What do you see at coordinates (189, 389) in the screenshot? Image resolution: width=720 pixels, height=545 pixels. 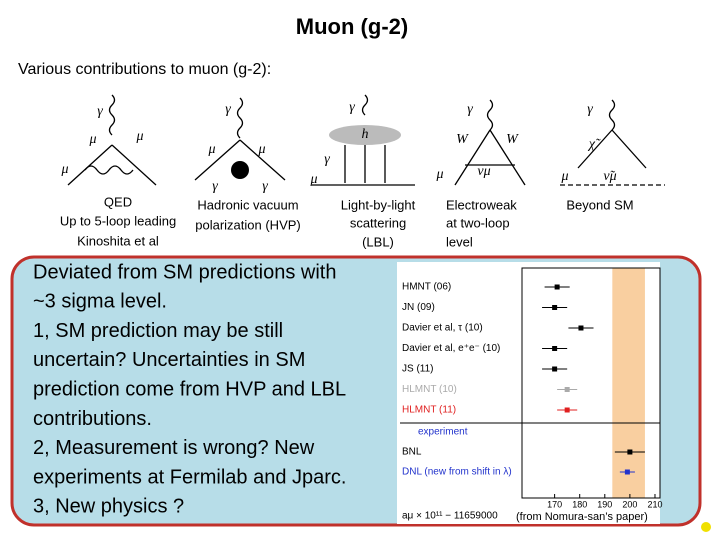 I see `body-line: prediction come from HVP and LBL` at bounding box center [189, 389].